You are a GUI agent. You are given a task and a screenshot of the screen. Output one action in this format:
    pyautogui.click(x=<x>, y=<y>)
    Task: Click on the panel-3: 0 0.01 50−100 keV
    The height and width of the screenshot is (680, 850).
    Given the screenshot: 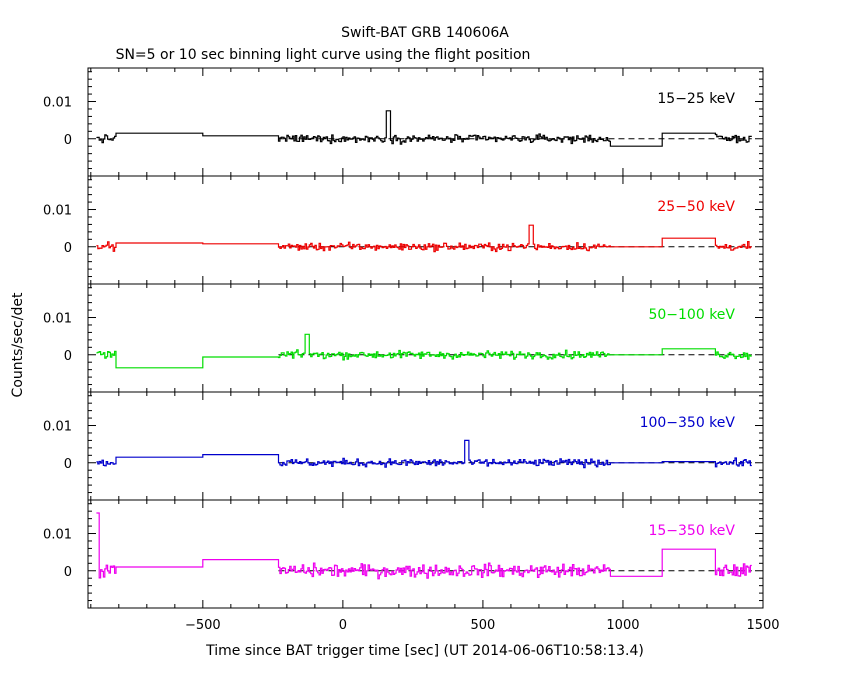 What is the action you would take?
    pyautogui.click(x=403, y=338)
    